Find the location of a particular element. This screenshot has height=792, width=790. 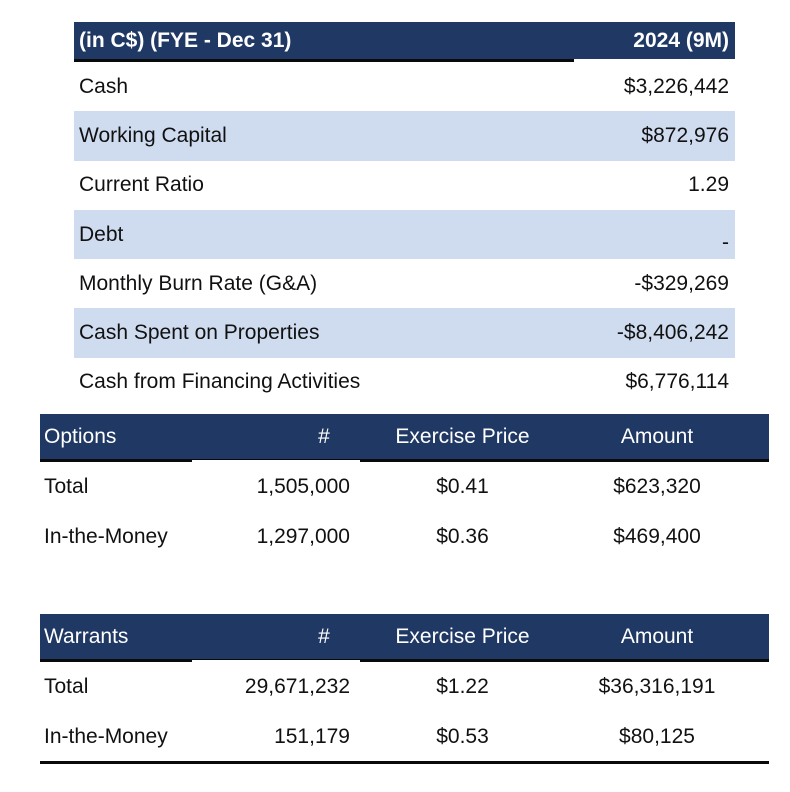

row-current-ratio: Current Ratio 1.29 is located at coordinates (404, 185).